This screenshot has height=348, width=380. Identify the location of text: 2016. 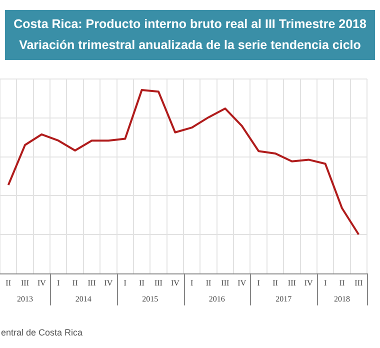
(216, 299).